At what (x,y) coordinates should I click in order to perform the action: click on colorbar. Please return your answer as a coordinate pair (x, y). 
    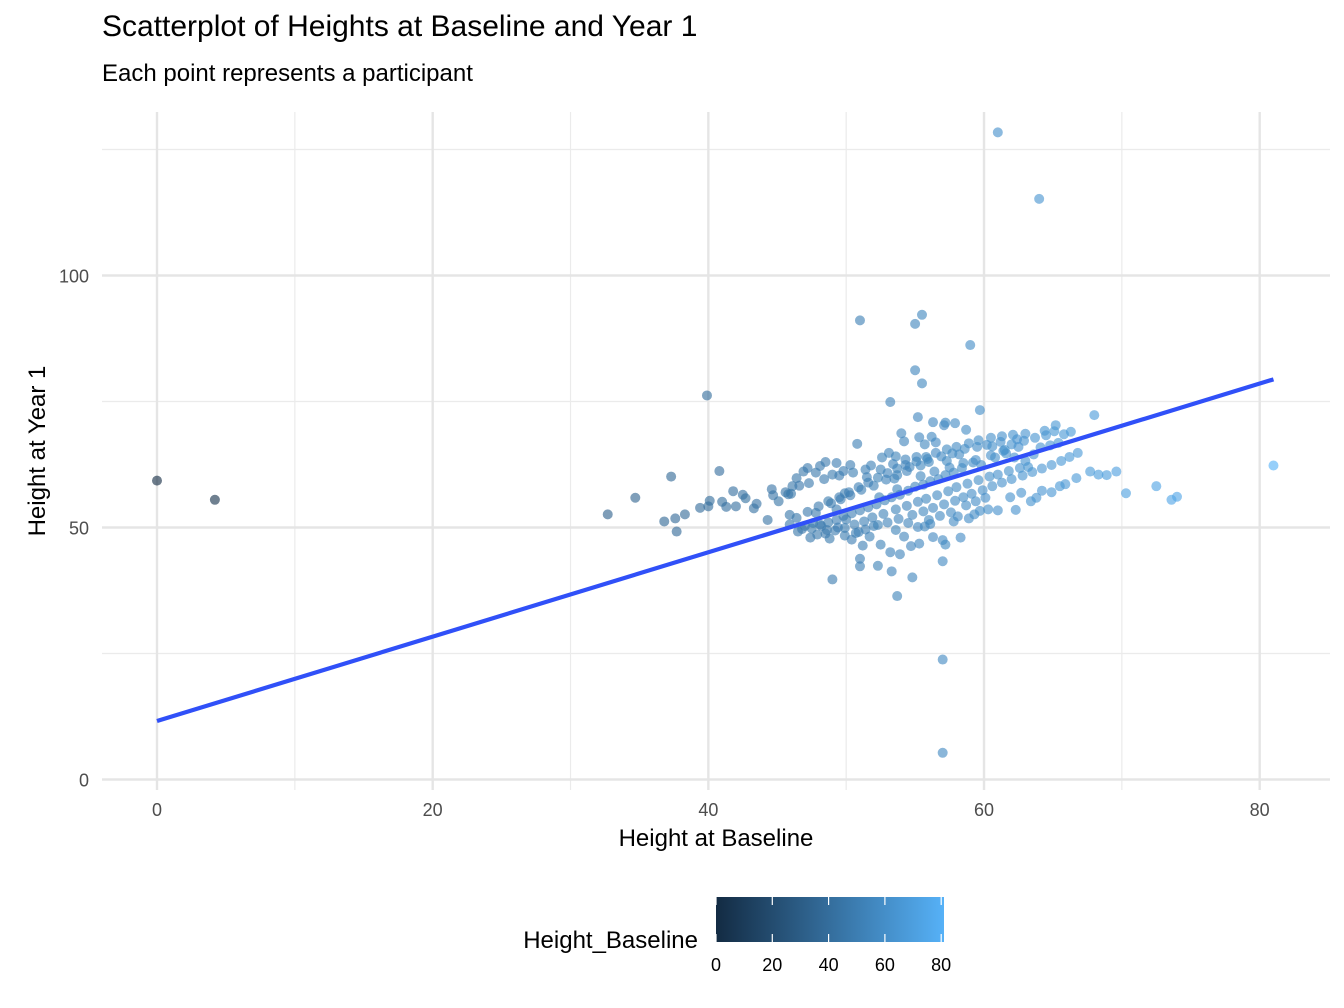
    Looking at the image, I should click on (830, 919).